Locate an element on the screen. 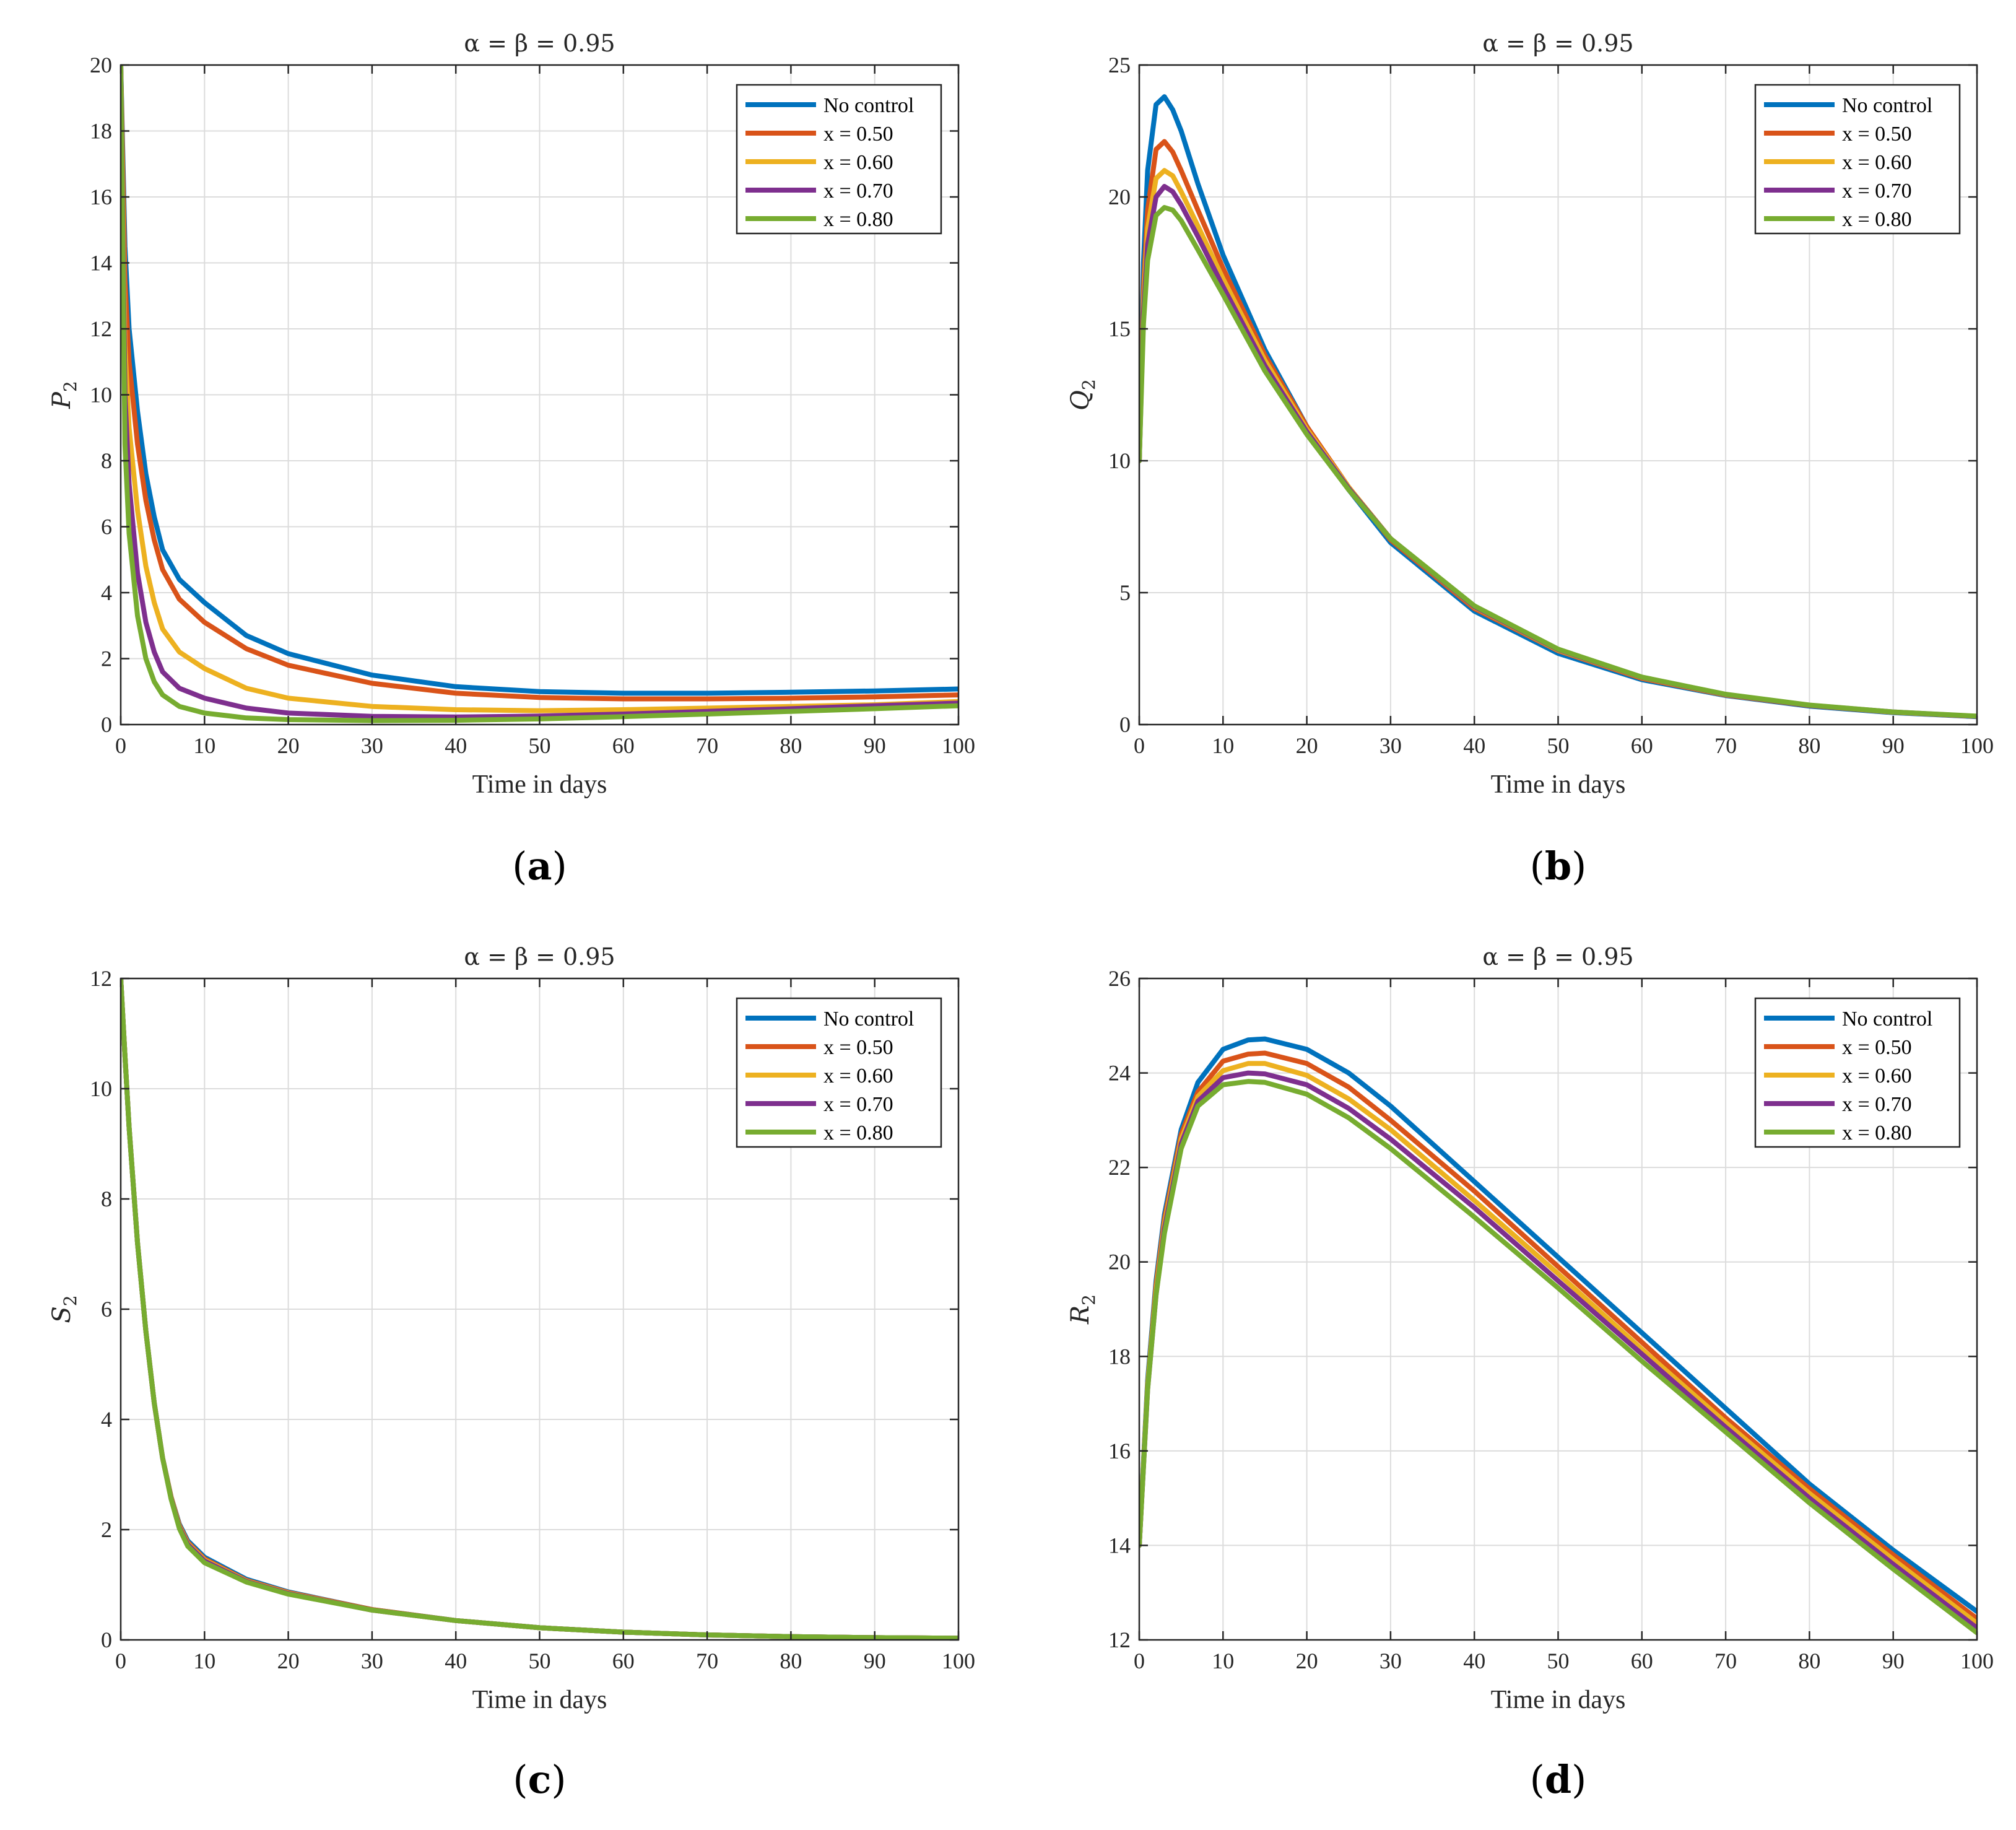 The width and height of the screenshot is (2016, 1830). y-axis-label: R2 is located at coordinates (1082, 1309).